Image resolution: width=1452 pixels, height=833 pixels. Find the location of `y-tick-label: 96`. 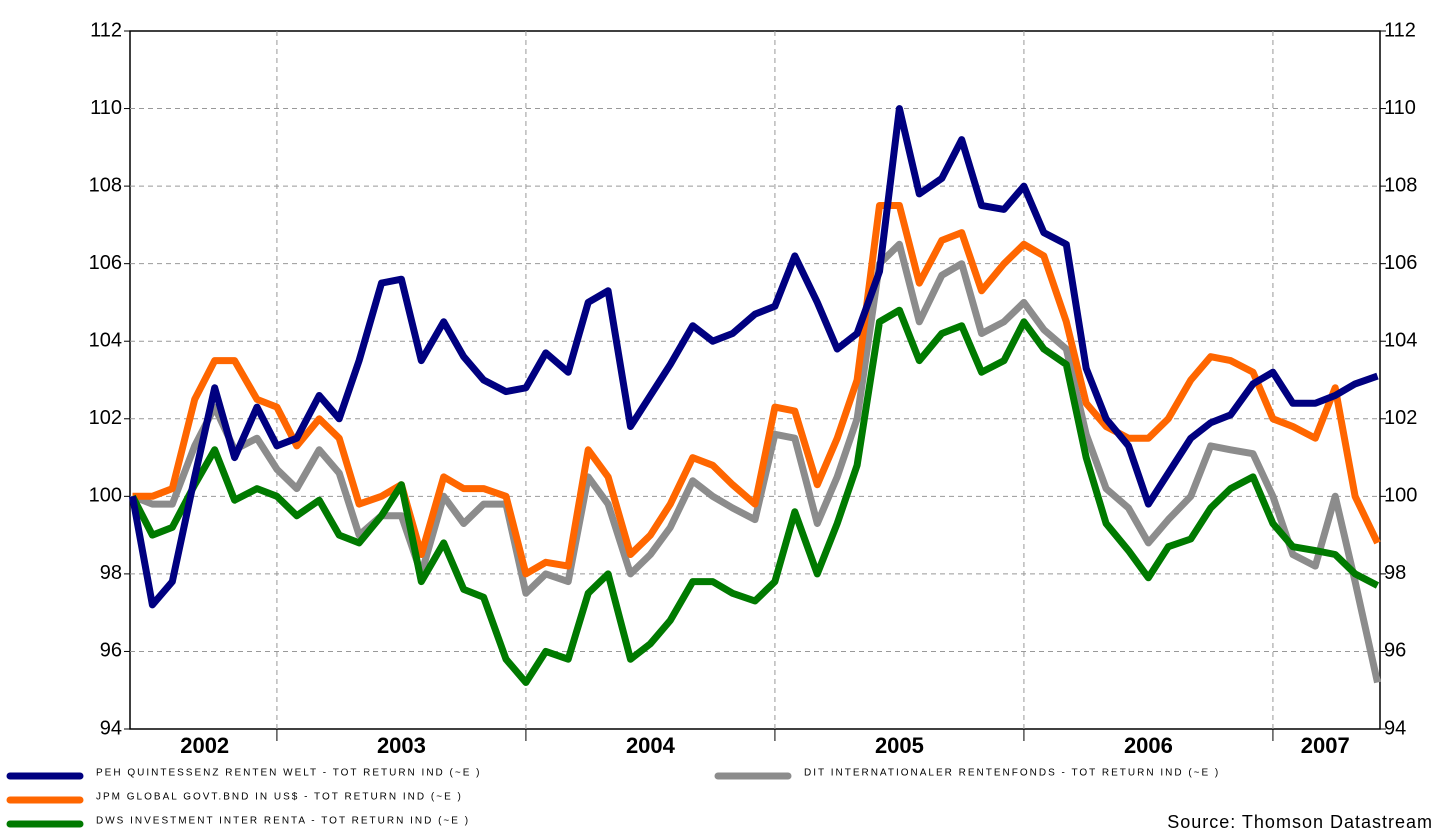

y-tick-label: 96 is located at coordinates (111, 651).